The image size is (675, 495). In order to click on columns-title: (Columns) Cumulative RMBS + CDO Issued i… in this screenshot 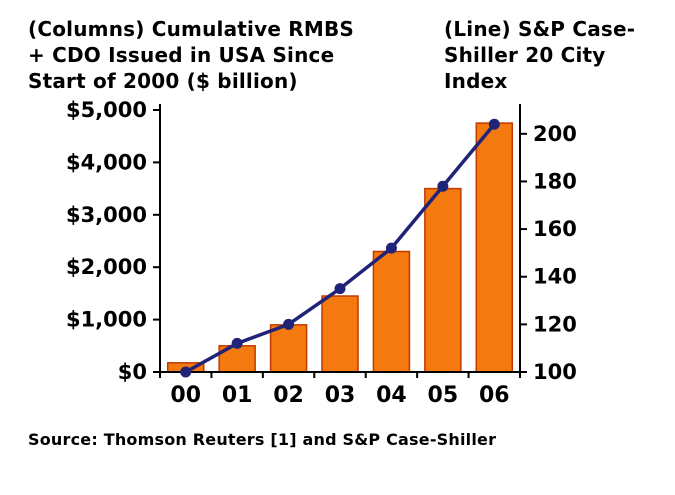, I will do `click(191, 55)`.